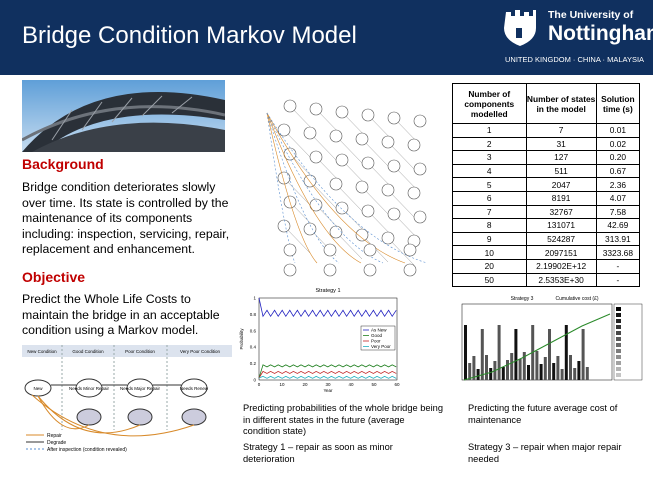 The image size is (653, 489). What do you see at coordinates (123, 116) in the screenshot?
I see `bridge-photo` at bounding box center [123, 116].